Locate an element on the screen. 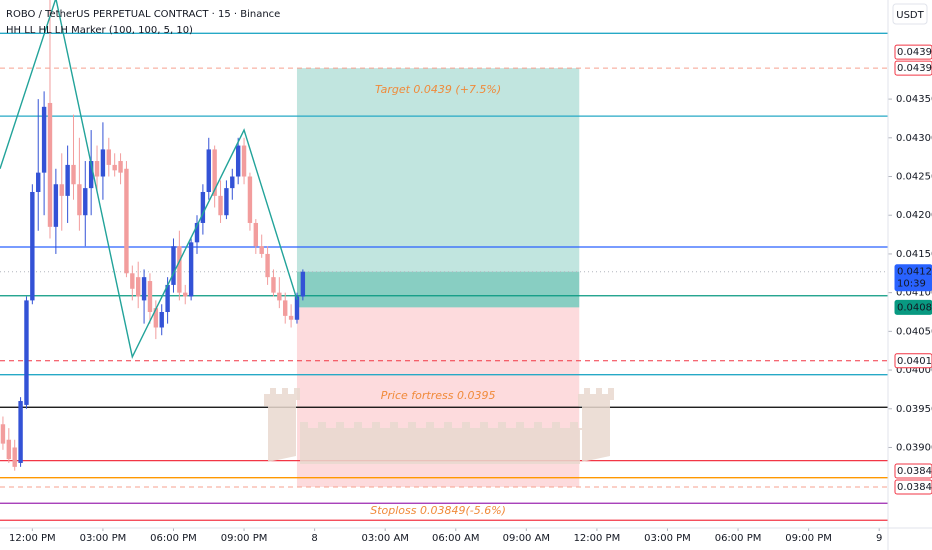 This screenshot has width=932, height=550. indicator-name: HH LL HL LH Marker (100, 100, 5, 10) is located at coordinates (99, 30).